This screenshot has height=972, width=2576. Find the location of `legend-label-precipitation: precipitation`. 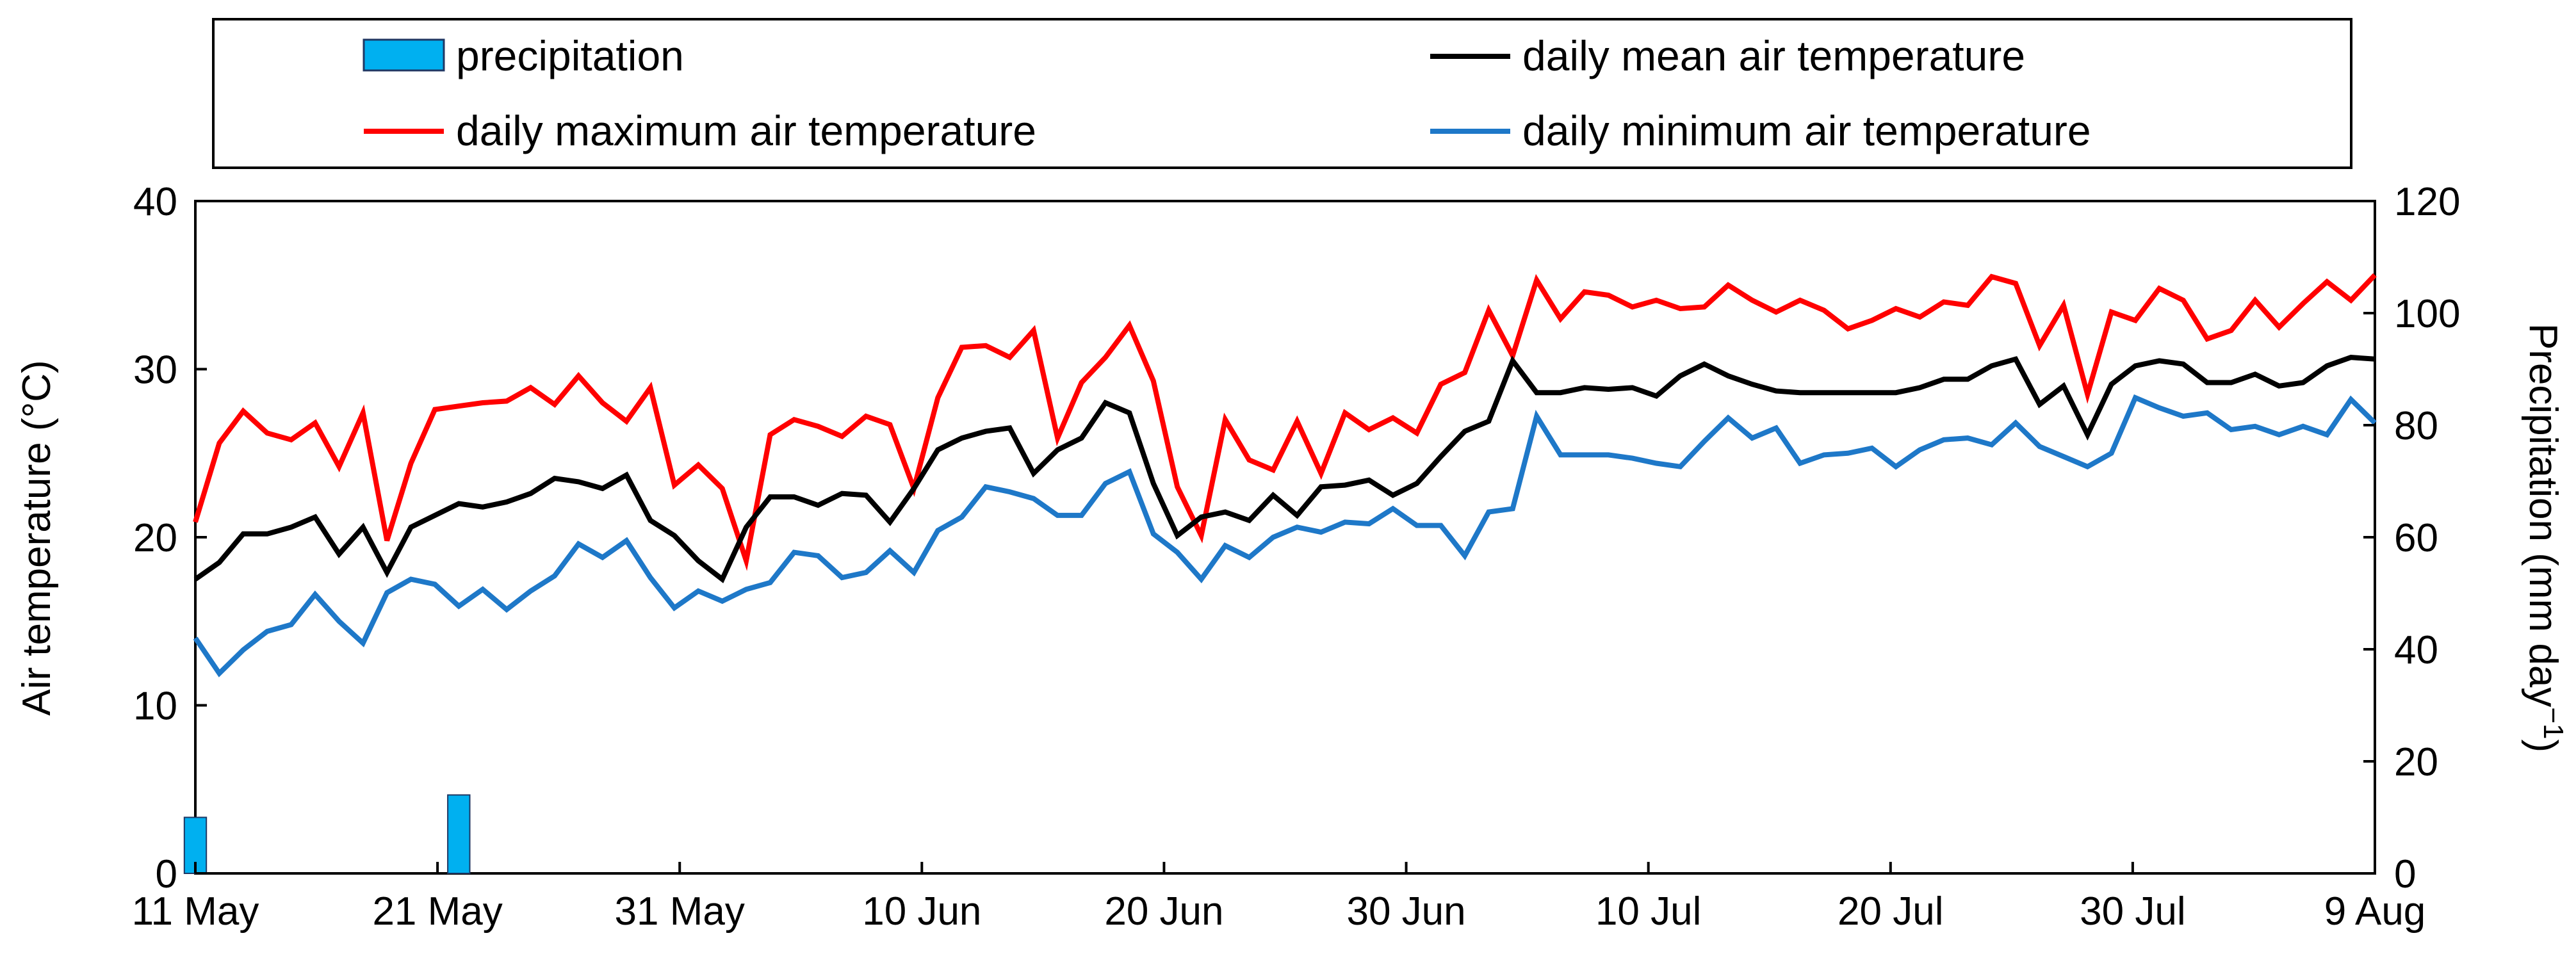

legend-label-precipitation: precipitation is located at coordinates (570, 55).